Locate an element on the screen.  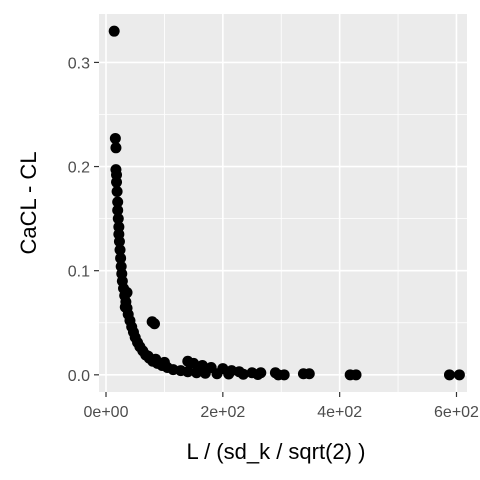
x-axis-ticks: 0e+00 2e+02 4e+02 6e+02 is located at coordinates (281, 406).